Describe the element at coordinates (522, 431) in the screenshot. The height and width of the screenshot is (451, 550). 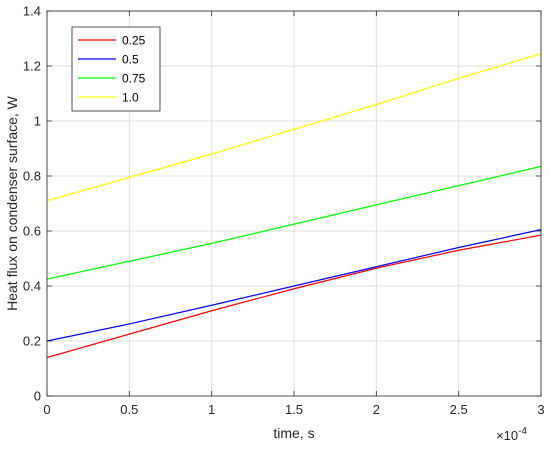
I see `x-exponent-power: -4` at that location.